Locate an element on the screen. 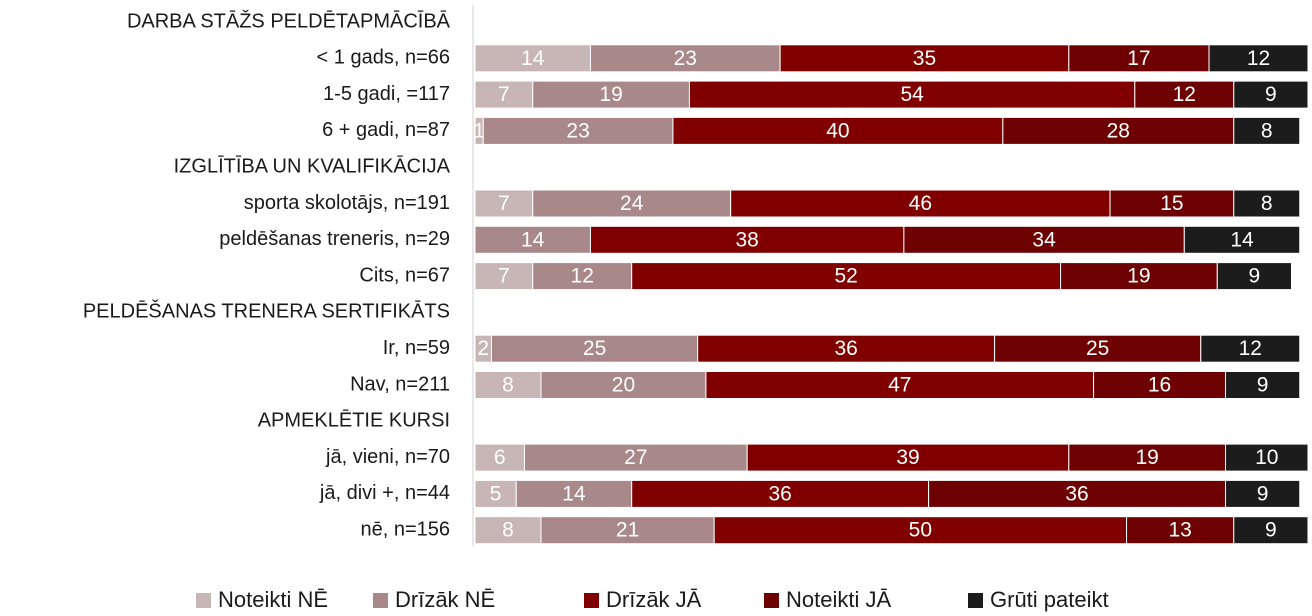  data-label: 27 is located at coordinates (635, 457).